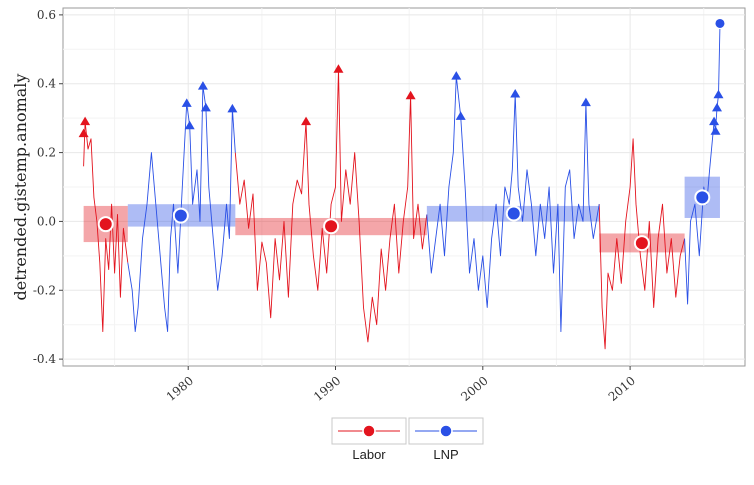  I want to click on peak-point, so click(720, 23).